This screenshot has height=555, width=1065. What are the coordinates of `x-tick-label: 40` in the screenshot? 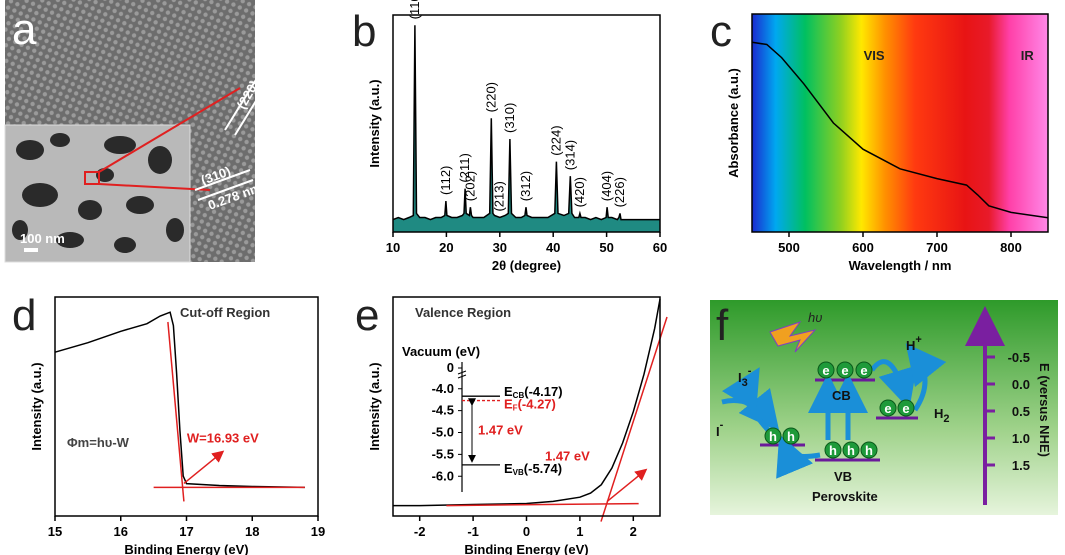 It's located at (553, 247).